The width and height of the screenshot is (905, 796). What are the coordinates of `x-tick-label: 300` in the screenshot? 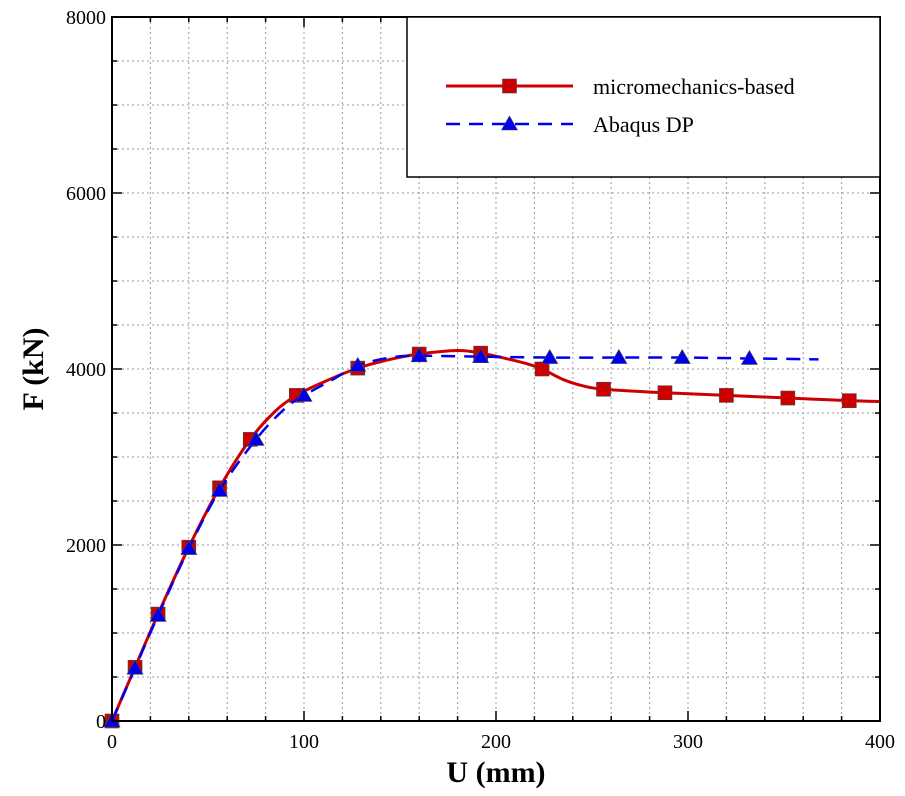 It's located at (688, 742).